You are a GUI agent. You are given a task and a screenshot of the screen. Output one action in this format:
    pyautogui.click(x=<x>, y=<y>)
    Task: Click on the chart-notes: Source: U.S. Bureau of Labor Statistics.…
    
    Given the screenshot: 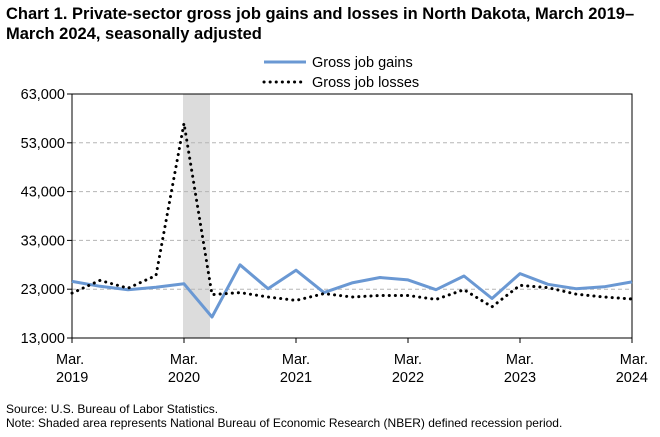 What is the action you would take?
    pyautogui.click(x=284, y=416)
    